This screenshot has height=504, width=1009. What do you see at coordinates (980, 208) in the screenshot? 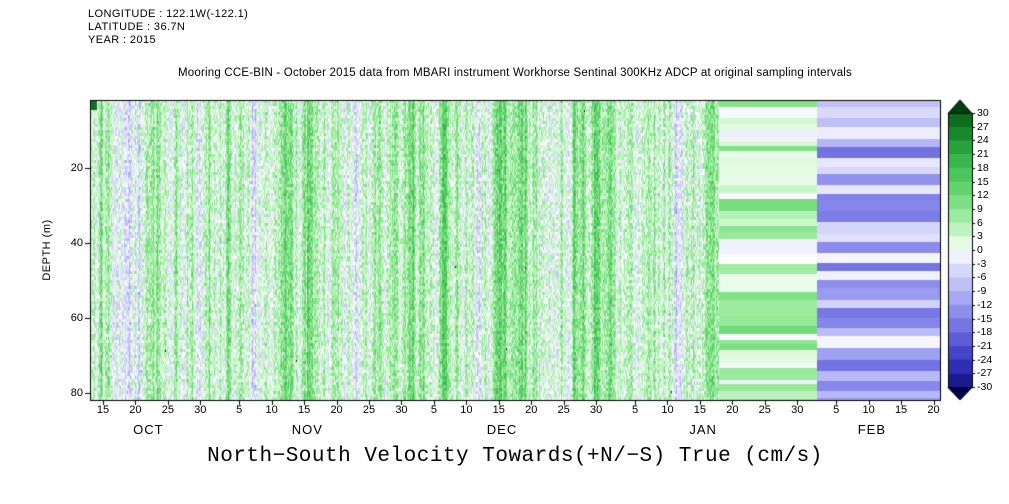
I see `colorbar-tick-label: 9` at bounding box center [980, 208].